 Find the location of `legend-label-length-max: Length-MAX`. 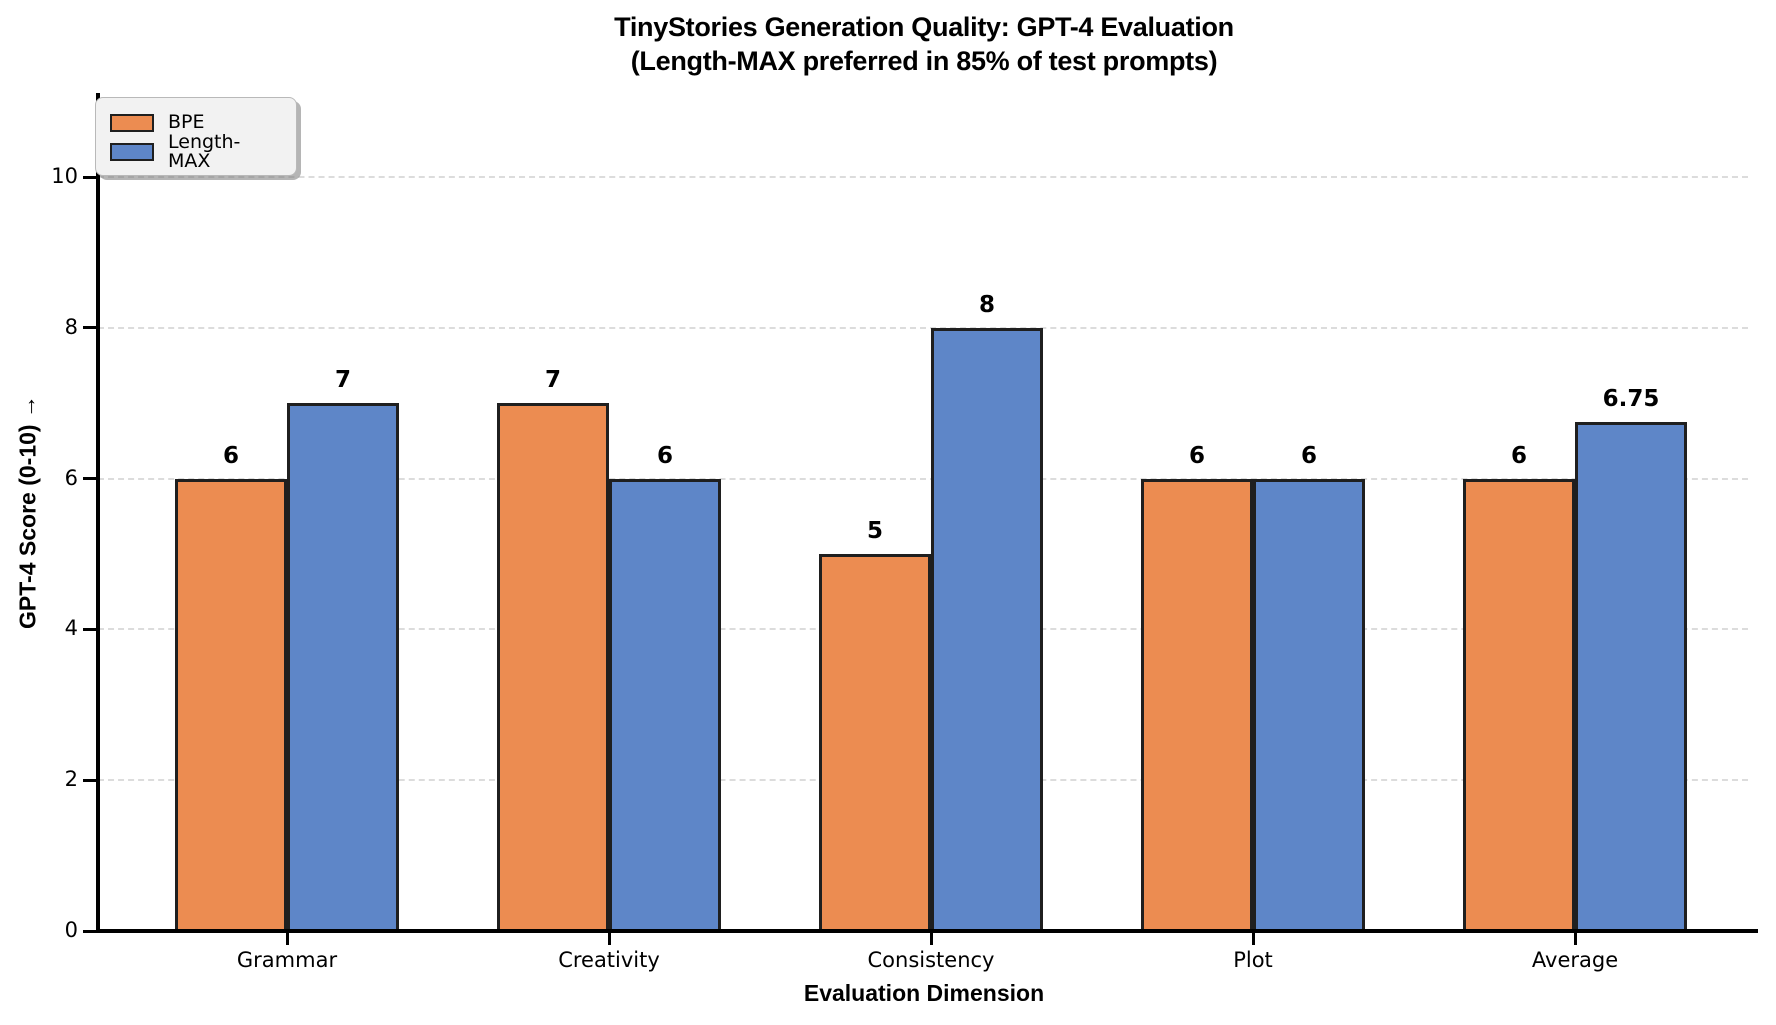

legend-label-length-max: Length-MAX is located at coordinates (204, 151).